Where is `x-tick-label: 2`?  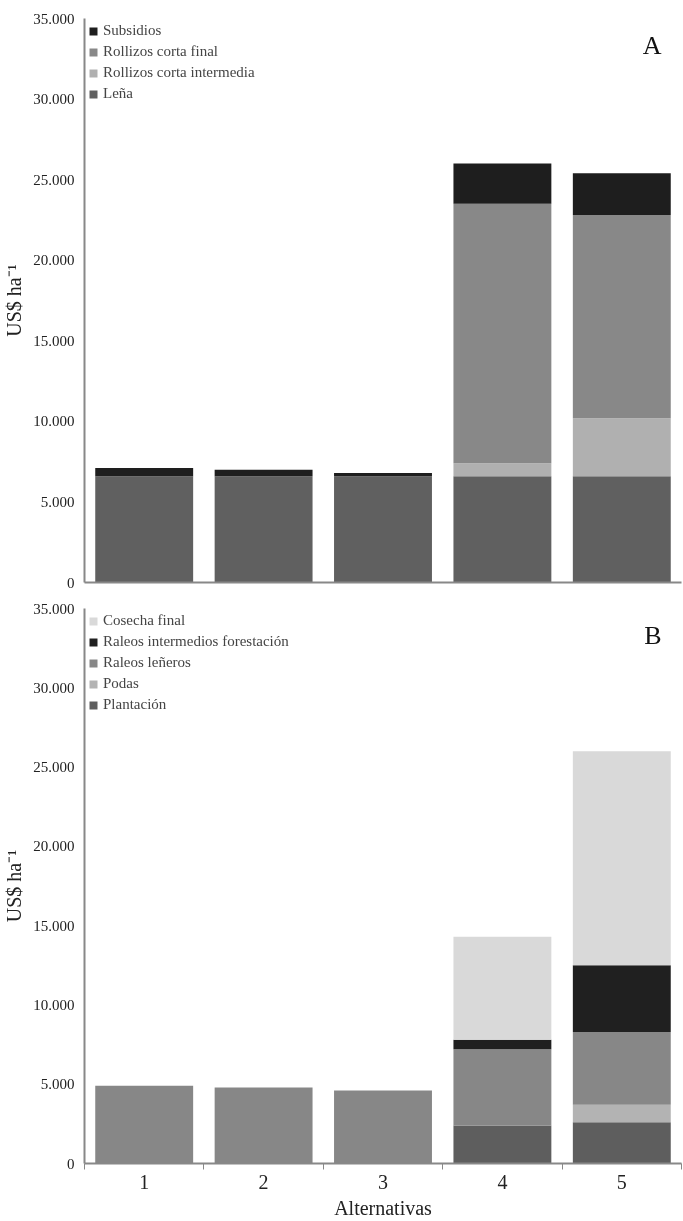 x-tick-label: 2 is located at coordinates (263, 1181).